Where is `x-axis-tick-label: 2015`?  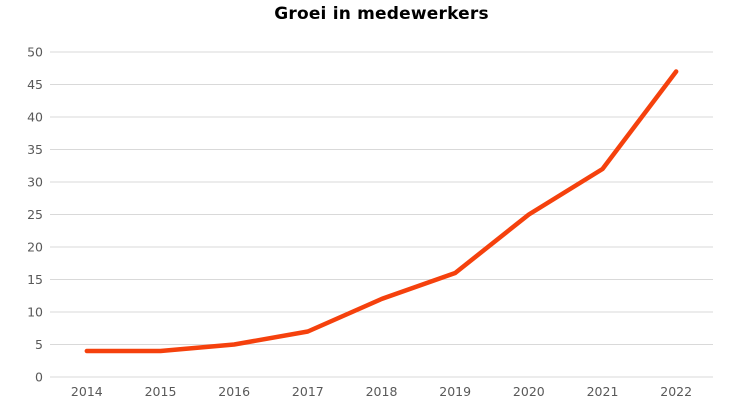
x-axis-tick-label: 2015 is located at coordinates (161, 391).